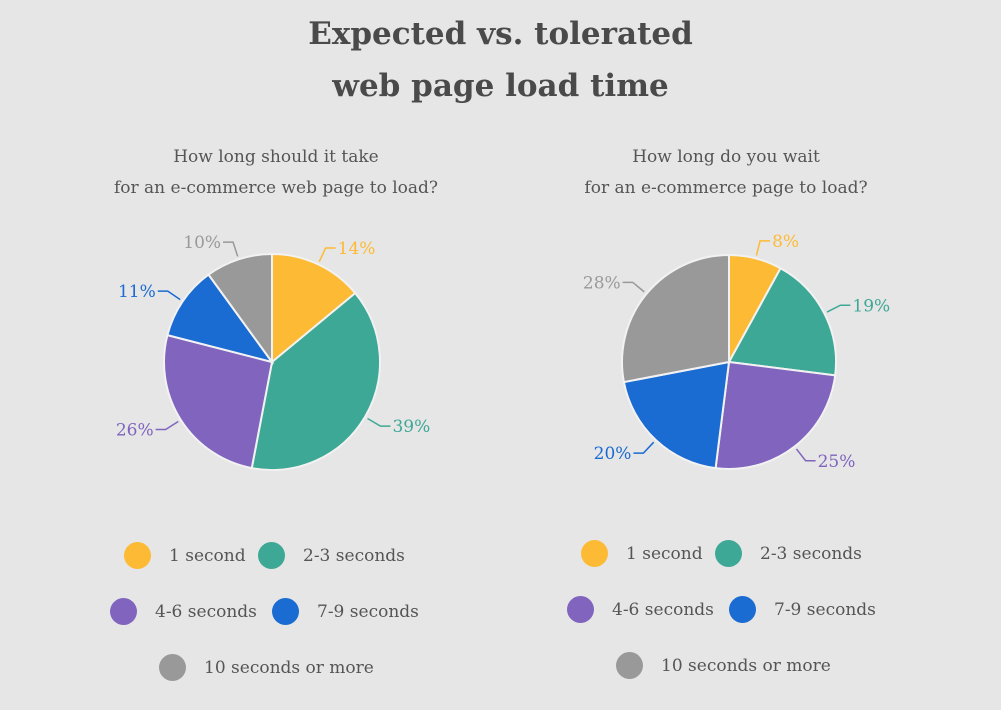 The height and width of the screenshot is (710, 1001). Describe the element at coordinates (411, 427) in the screenshot. I see `pie-0-label-1: 39%` at that location.